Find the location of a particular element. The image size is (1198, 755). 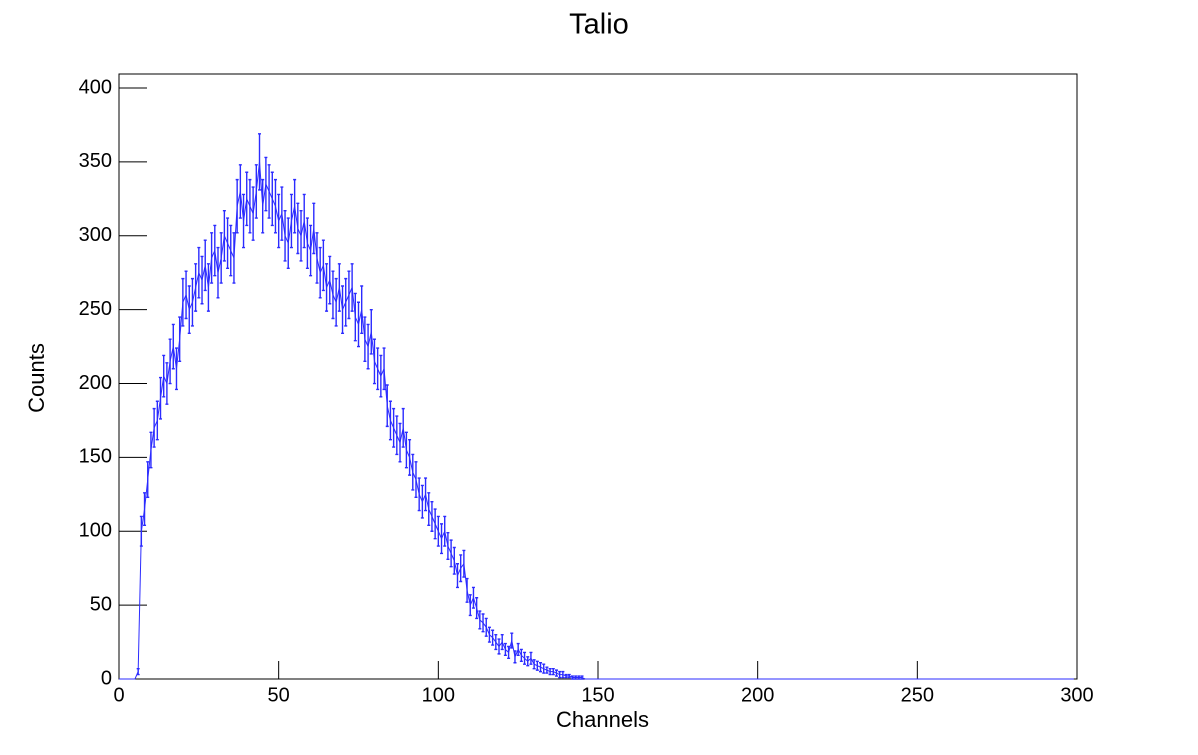

x-tick-label: 100 is located at coordinates (438, 695).